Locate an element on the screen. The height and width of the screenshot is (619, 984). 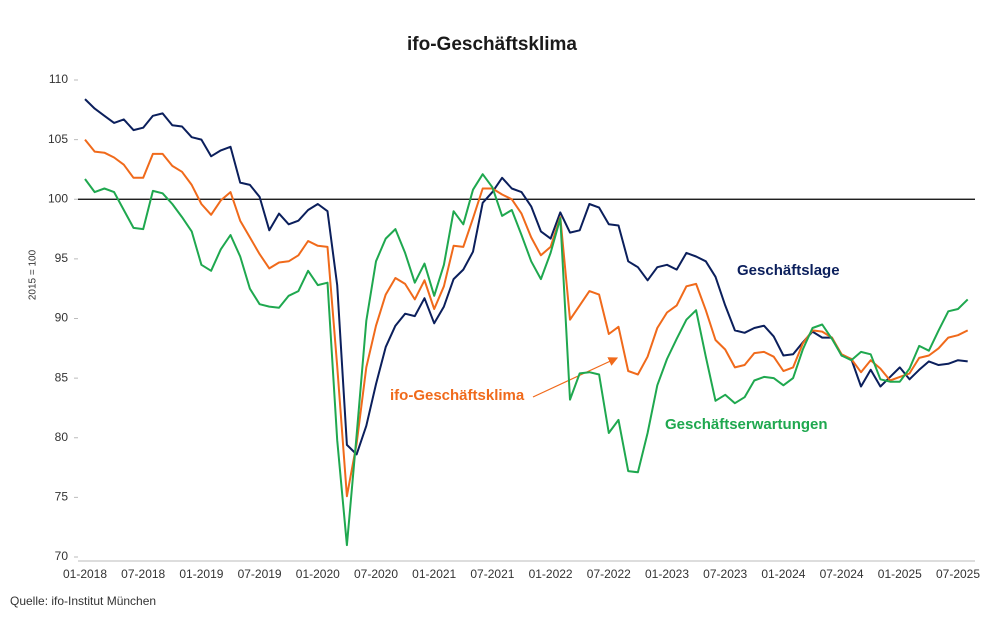
x-tick-label: 01-2022 is located at coordinates (551, 574).